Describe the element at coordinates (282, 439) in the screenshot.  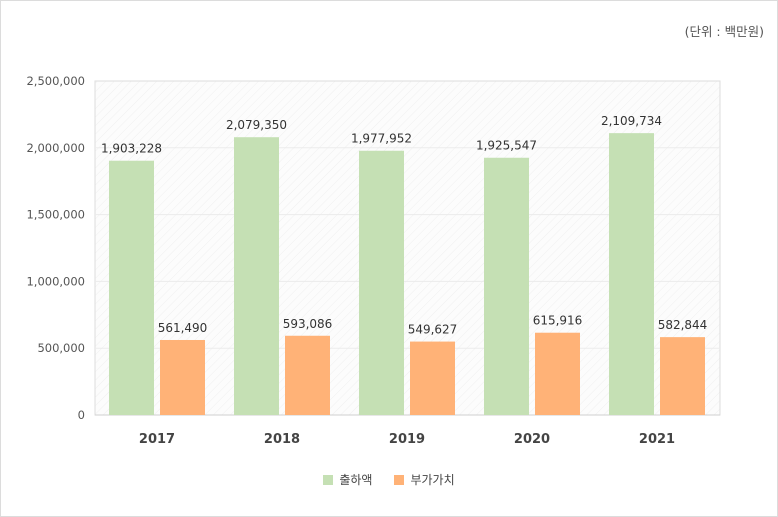
I see `x-tick-label: 2018` at that location.